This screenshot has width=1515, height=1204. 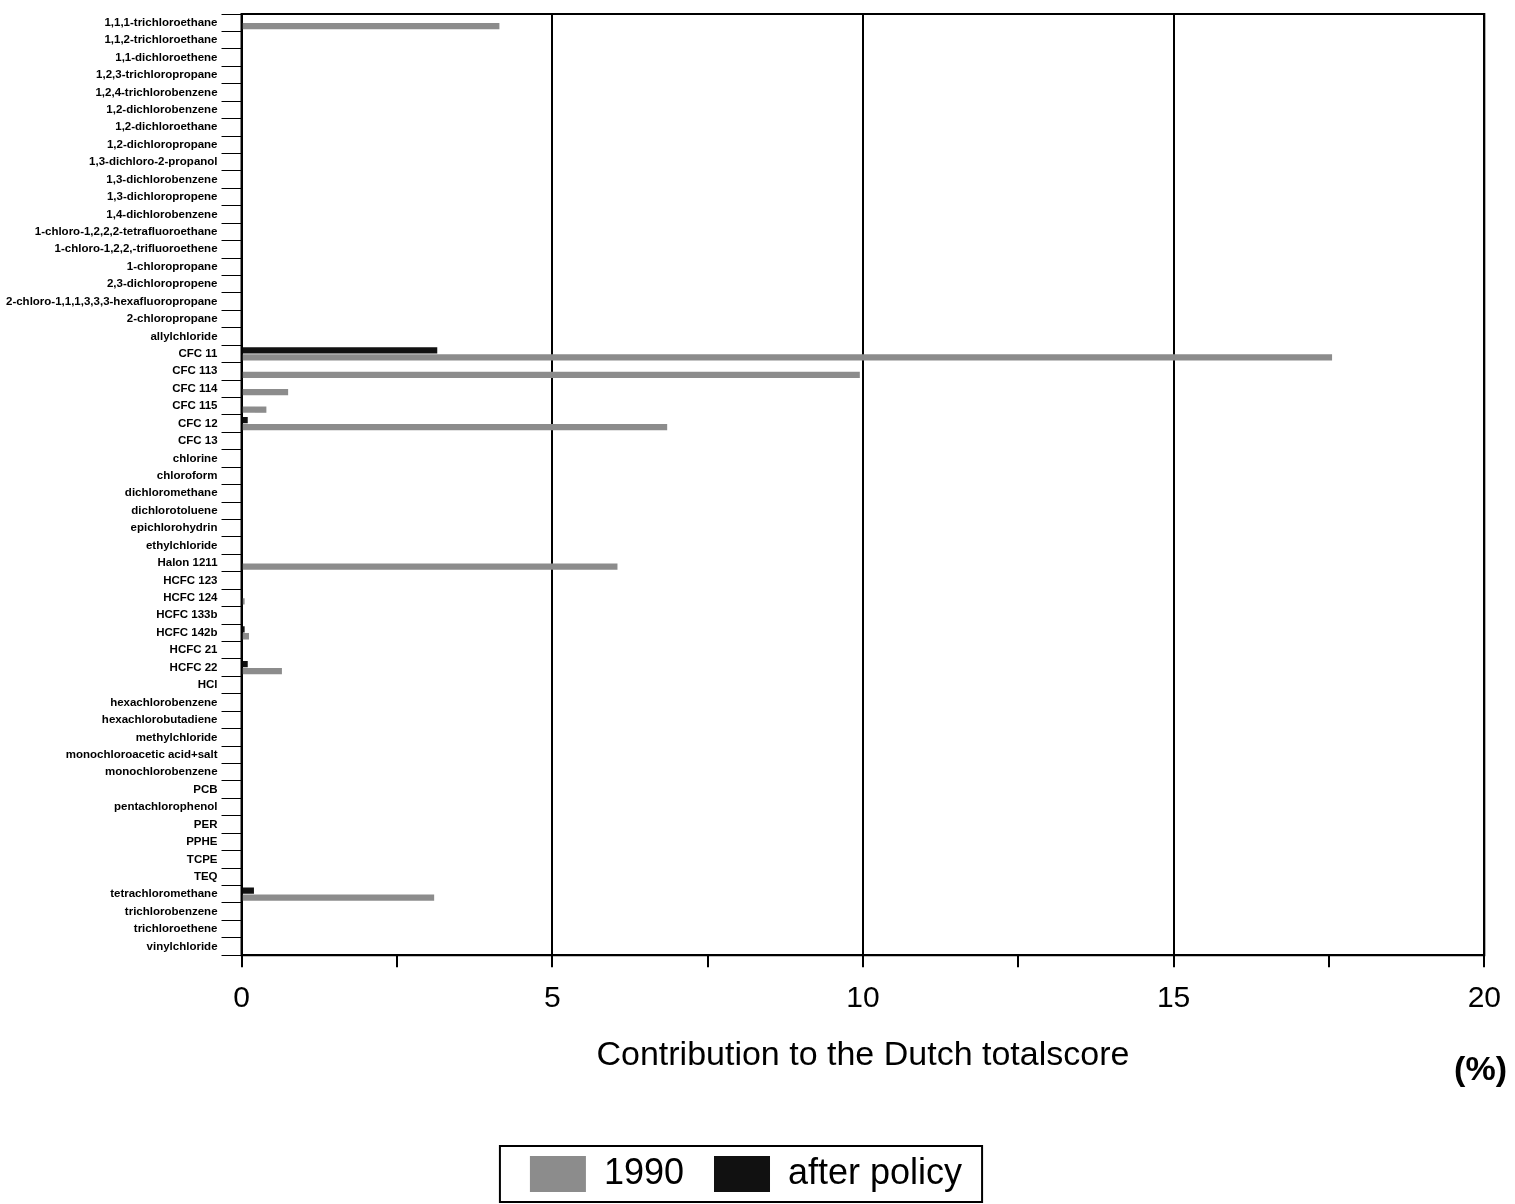 What do you see at coordinates (191, 597) in the screenshot?
I see `y-tick-label: HCFC 124` at bounding box center [191, 597].